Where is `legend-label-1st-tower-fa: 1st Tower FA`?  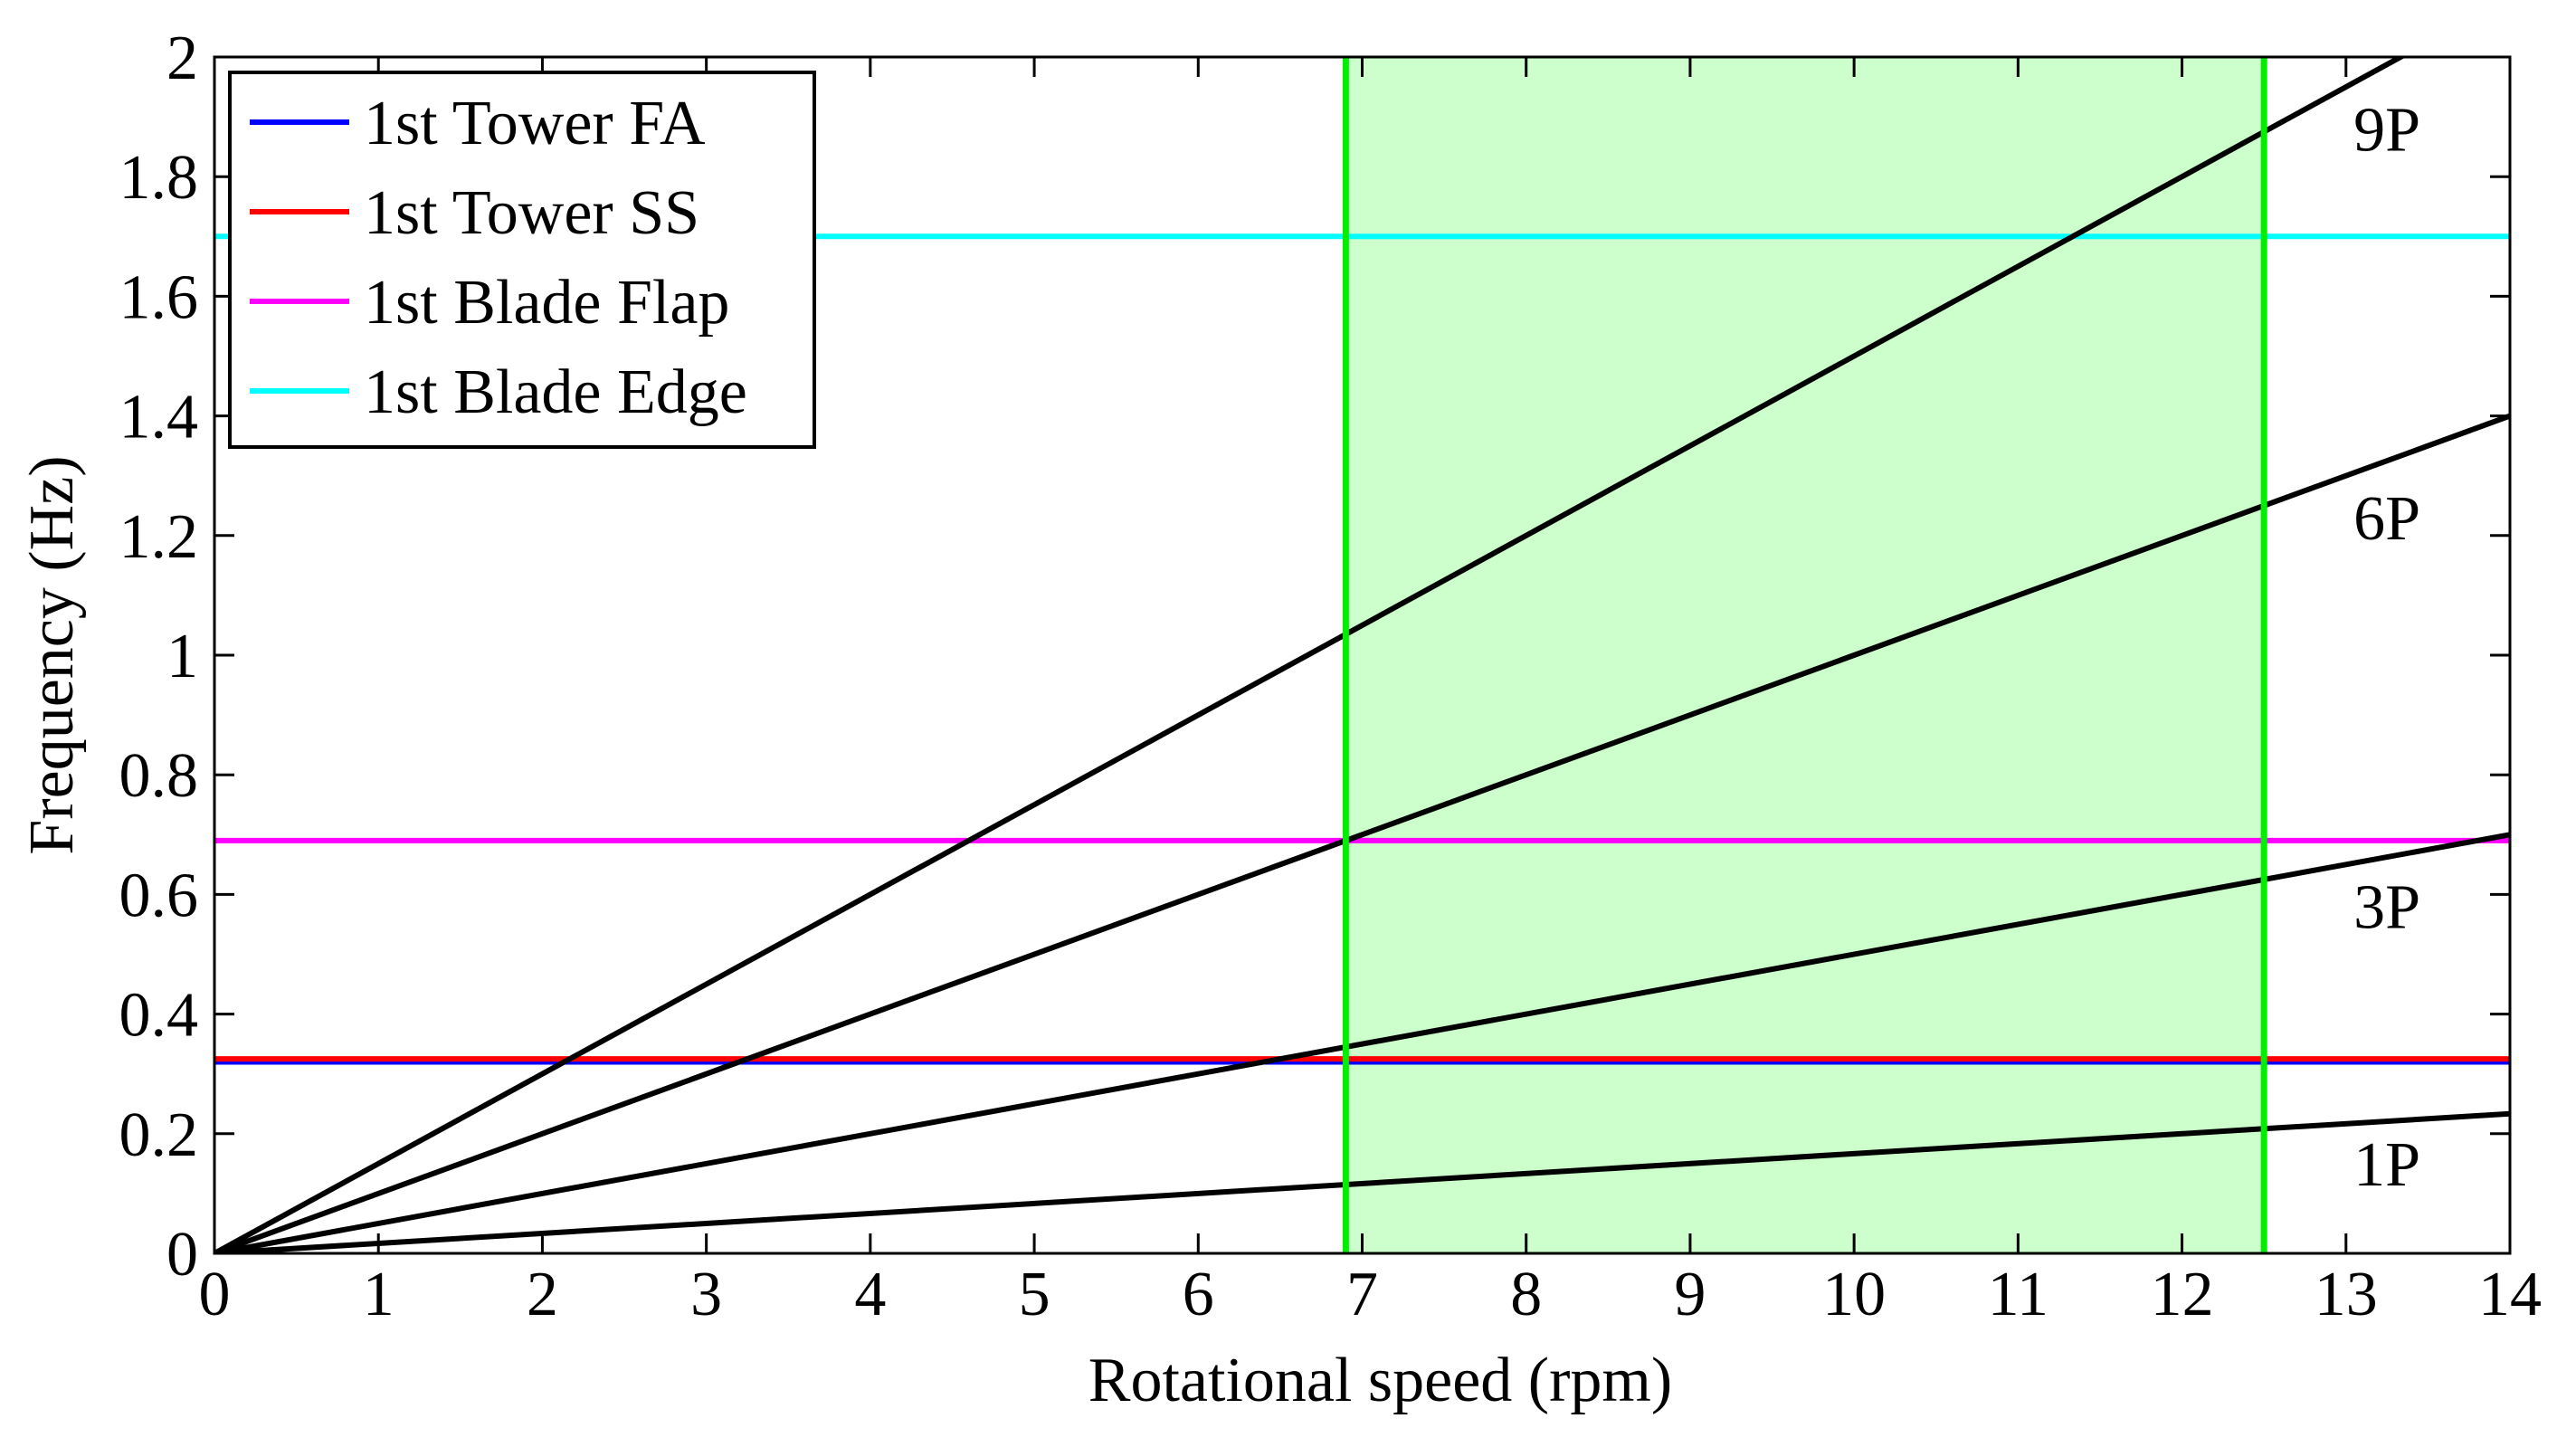 legend-label-1st-tower-fa: 1st Tower FA is located at coordinates (535, 123).